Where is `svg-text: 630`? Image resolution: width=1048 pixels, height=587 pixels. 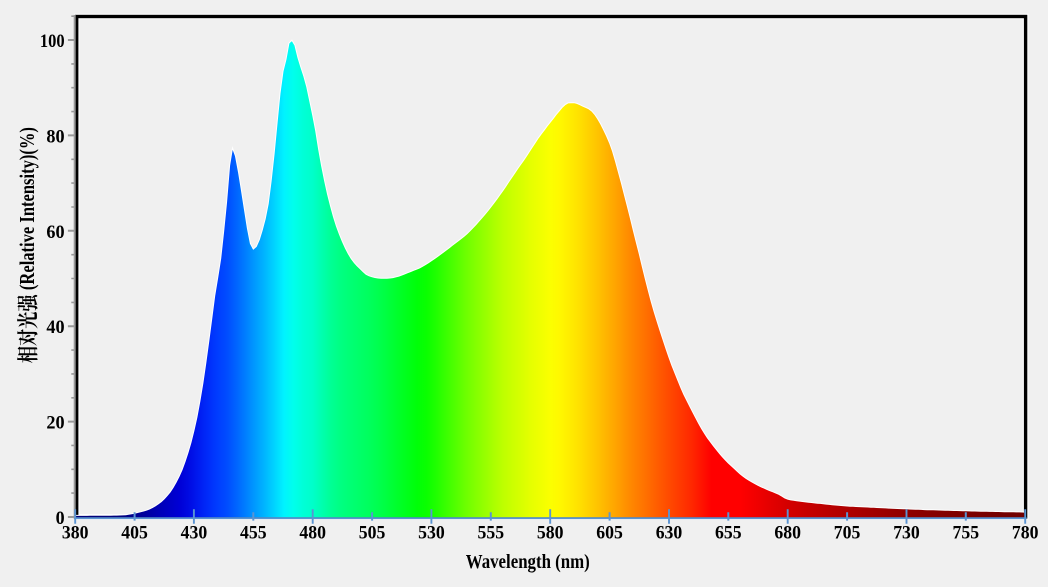 svg-text: 630 is located at coordinates (669, 533).